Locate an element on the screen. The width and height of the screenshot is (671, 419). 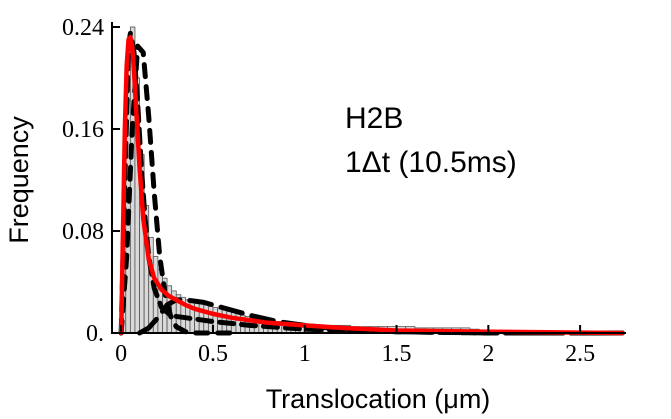
annotation-line-2: 1Δt (10.5ms) is located at coordinates (431, 162).